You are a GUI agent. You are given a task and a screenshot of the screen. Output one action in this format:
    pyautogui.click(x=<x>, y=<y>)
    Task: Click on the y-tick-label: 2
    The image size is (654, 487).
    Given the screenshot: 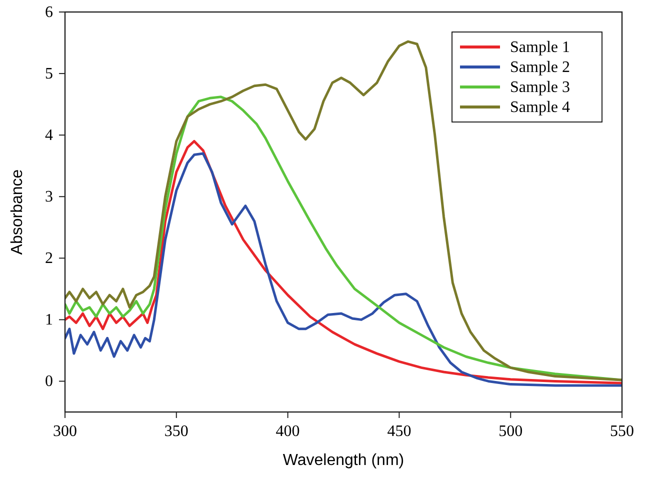 What is the action you would take?
    pyautogui.click(x=49, y=259)
    